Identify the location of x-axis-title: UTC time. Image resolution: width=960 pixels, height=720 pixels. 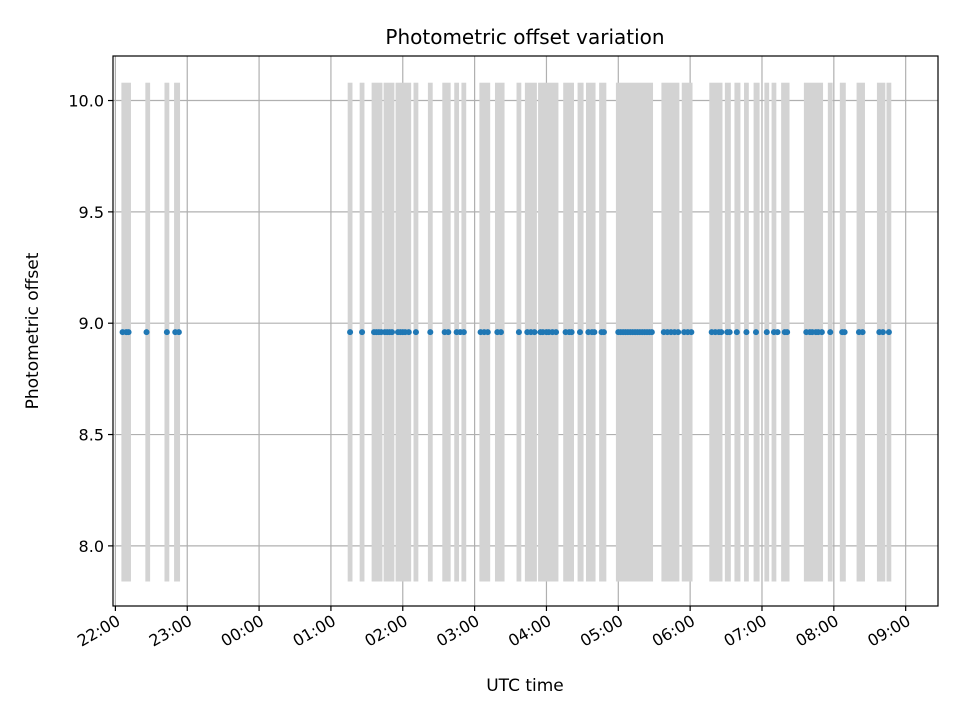
(525, 686).